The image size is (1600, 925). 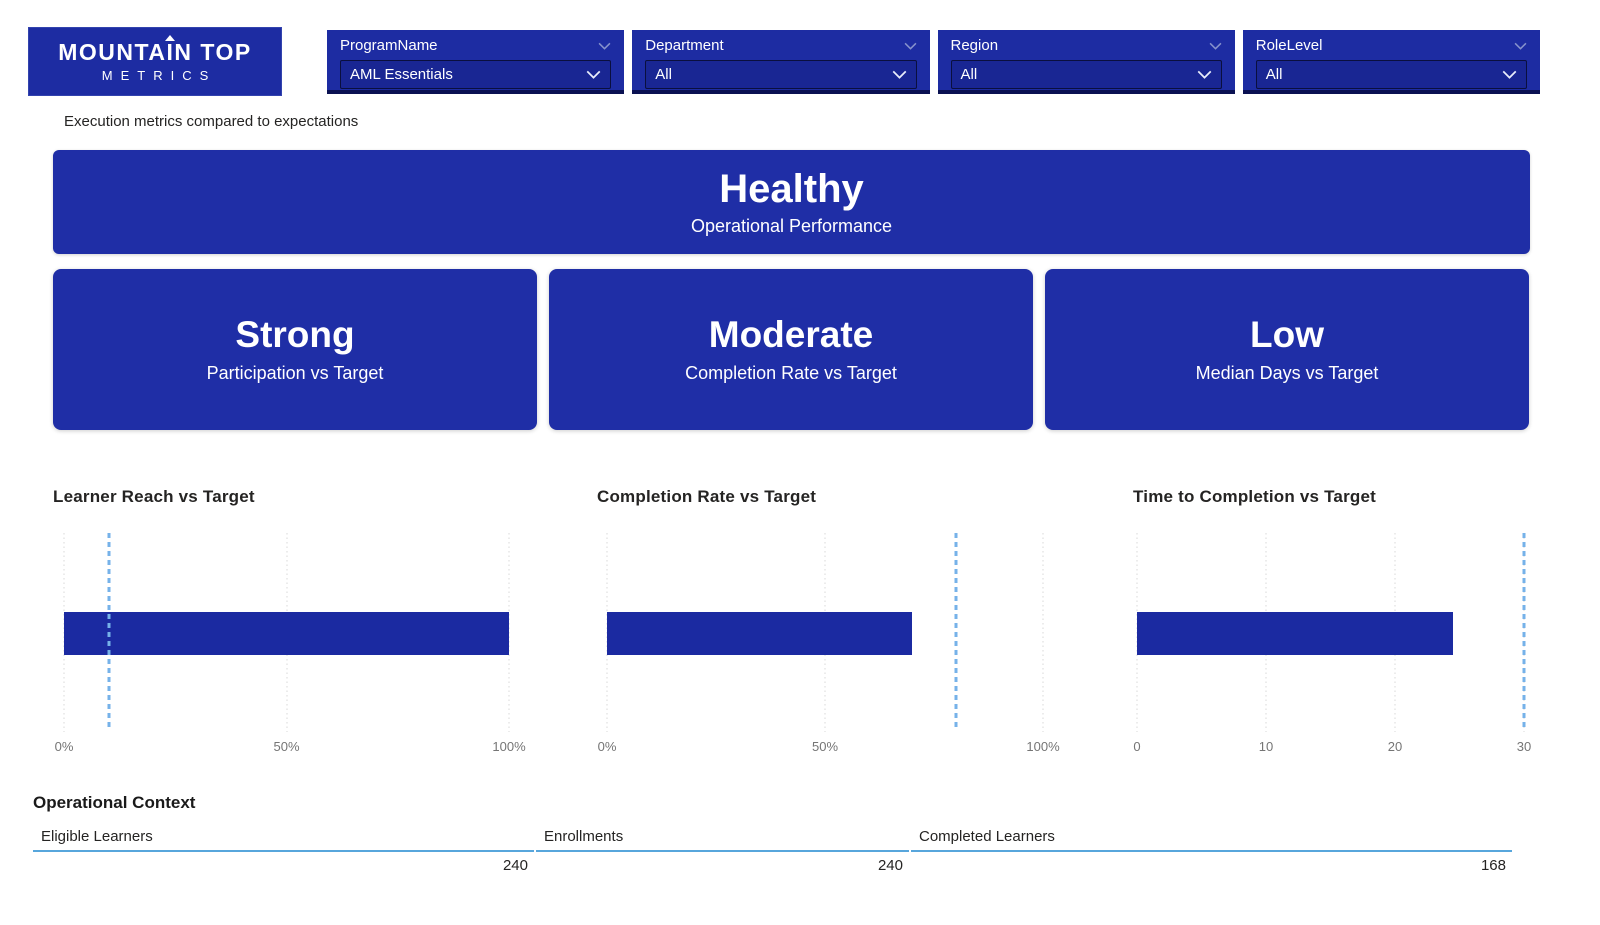 What do you see at coordinates (791, 226) in the screenshot?
I see `overall-status-caption: Operational Performance` at bounding box center [791, 226].